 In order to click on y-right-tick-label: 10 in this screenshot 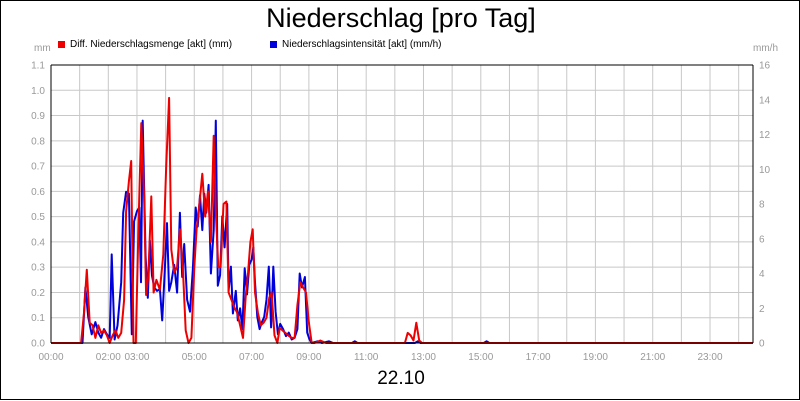, I will do `click(765, 170)`.